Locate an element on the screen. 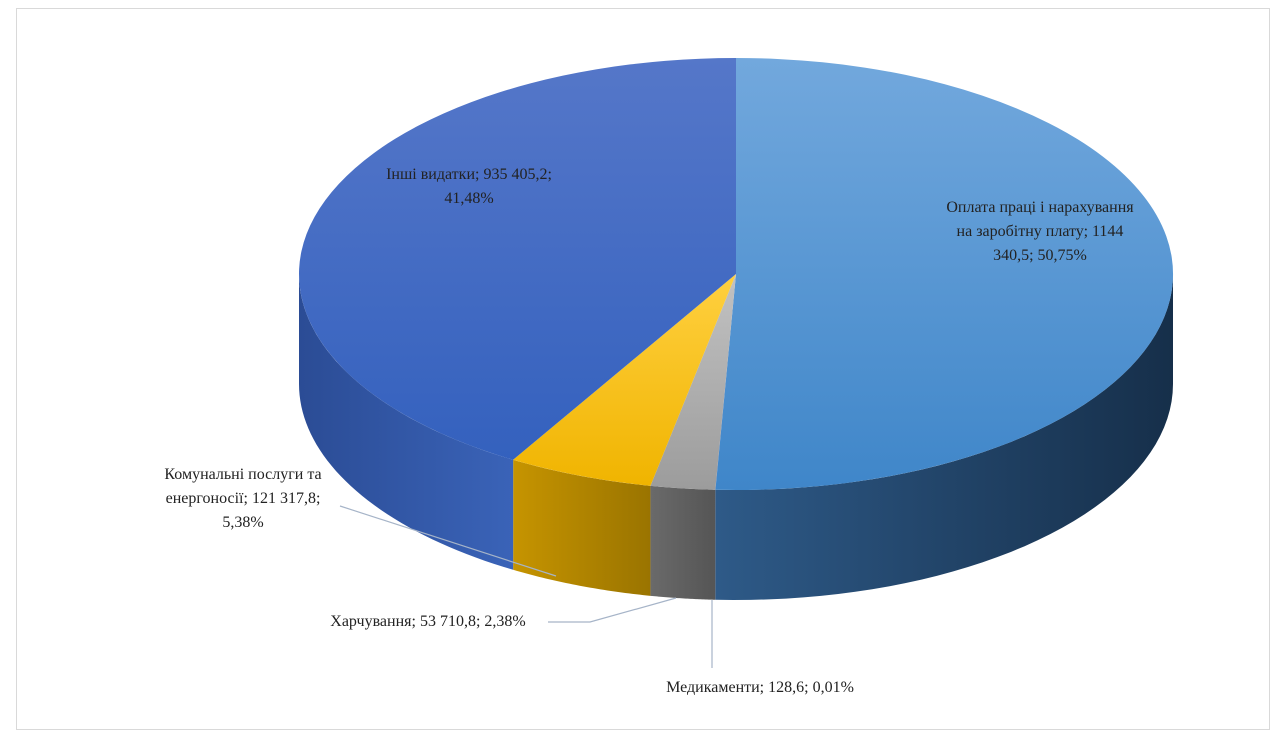 The image size is (1285, 731). slice-label-1: Медикаменти; 128,6; 0,01% is located at coordinates (760, 687).